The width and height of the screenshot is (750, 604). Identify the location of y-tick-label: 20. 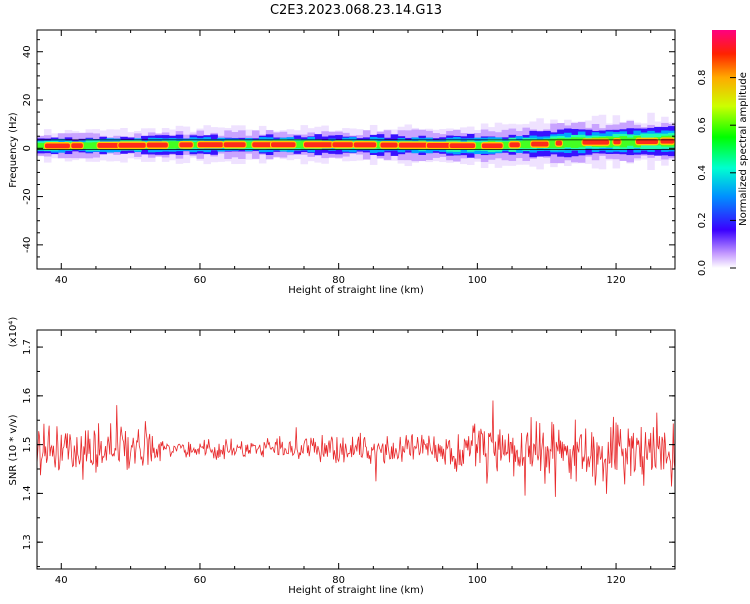
(27, 100).